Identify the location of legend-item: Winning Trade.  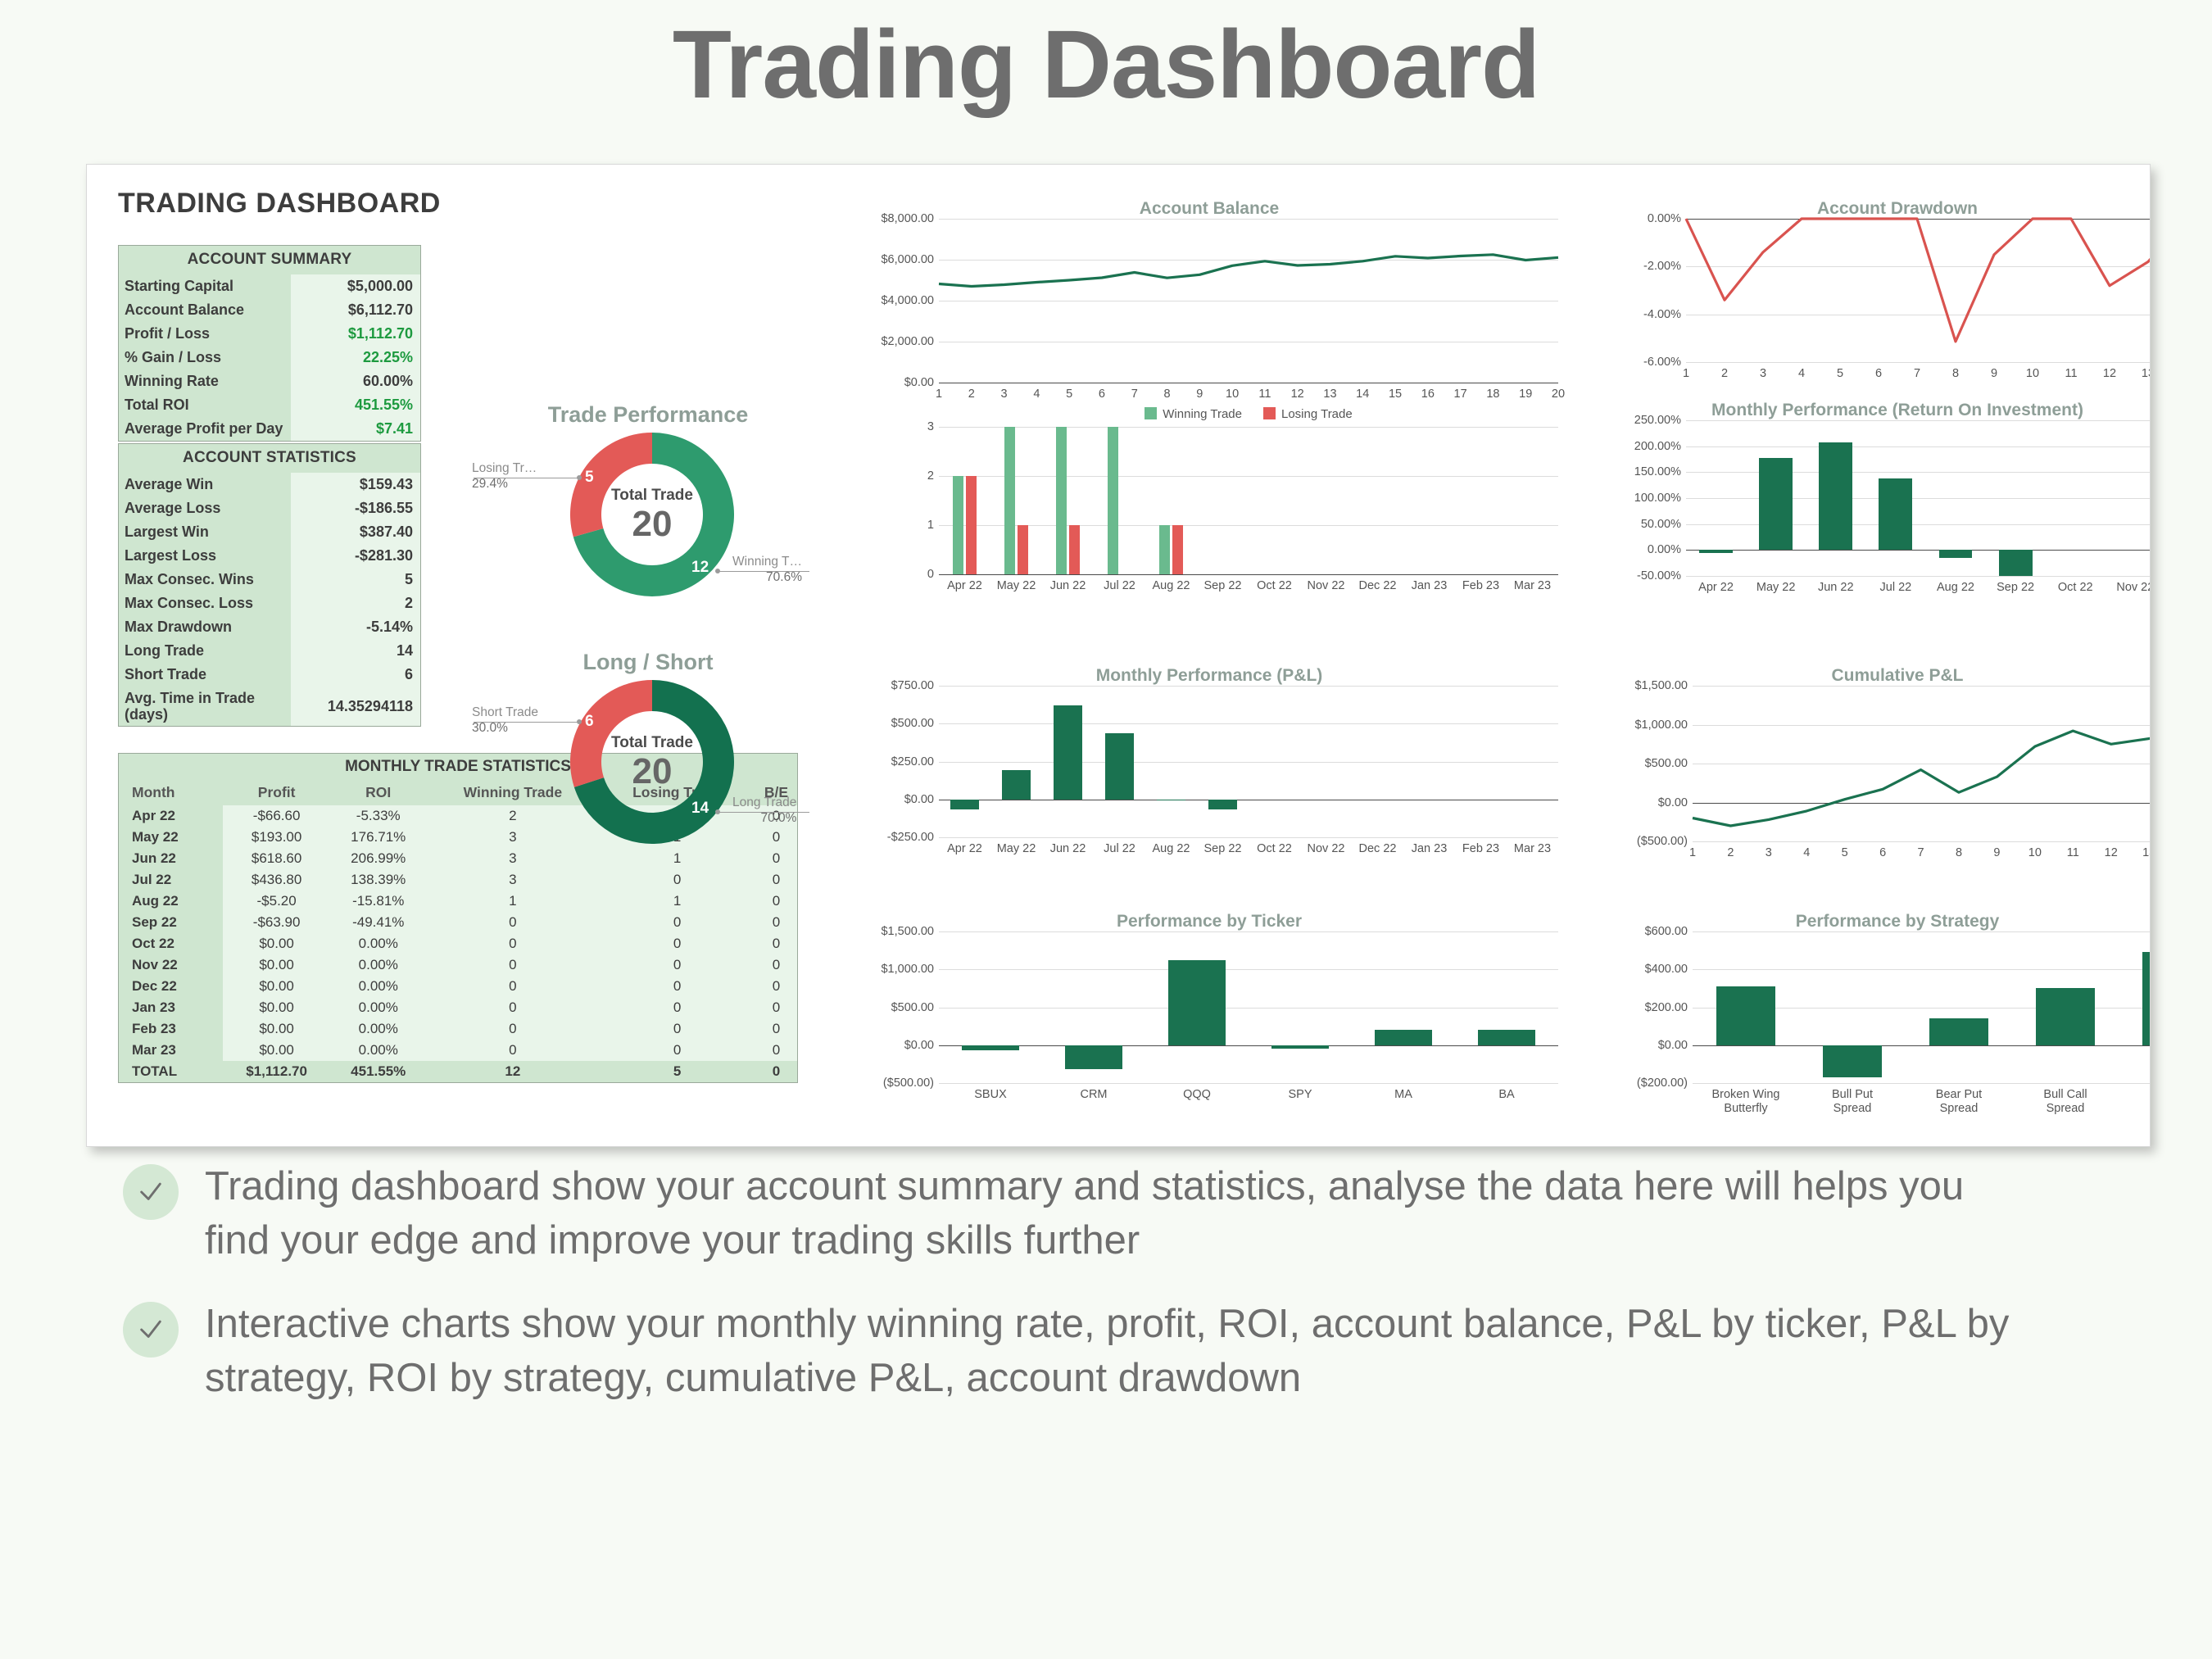
(1193, 414).